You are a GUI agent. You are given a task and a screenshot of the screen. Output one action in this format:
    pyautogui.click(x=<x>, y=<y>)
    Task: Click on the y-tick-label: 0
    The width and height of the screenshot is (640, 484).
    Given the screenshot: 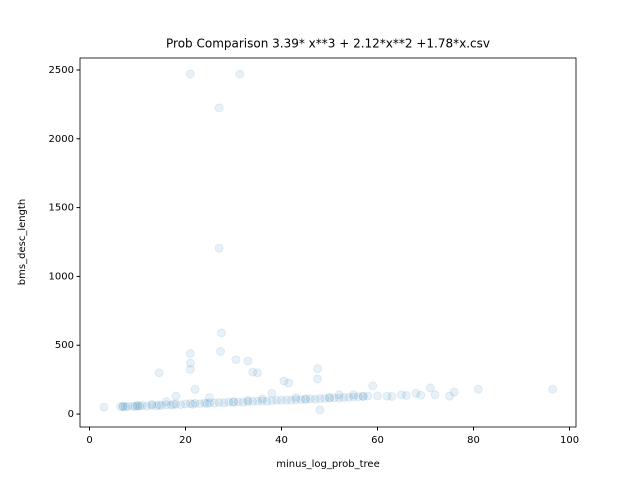 What is the action you would take?
    pyautogui.click(x=71, y=414)
    